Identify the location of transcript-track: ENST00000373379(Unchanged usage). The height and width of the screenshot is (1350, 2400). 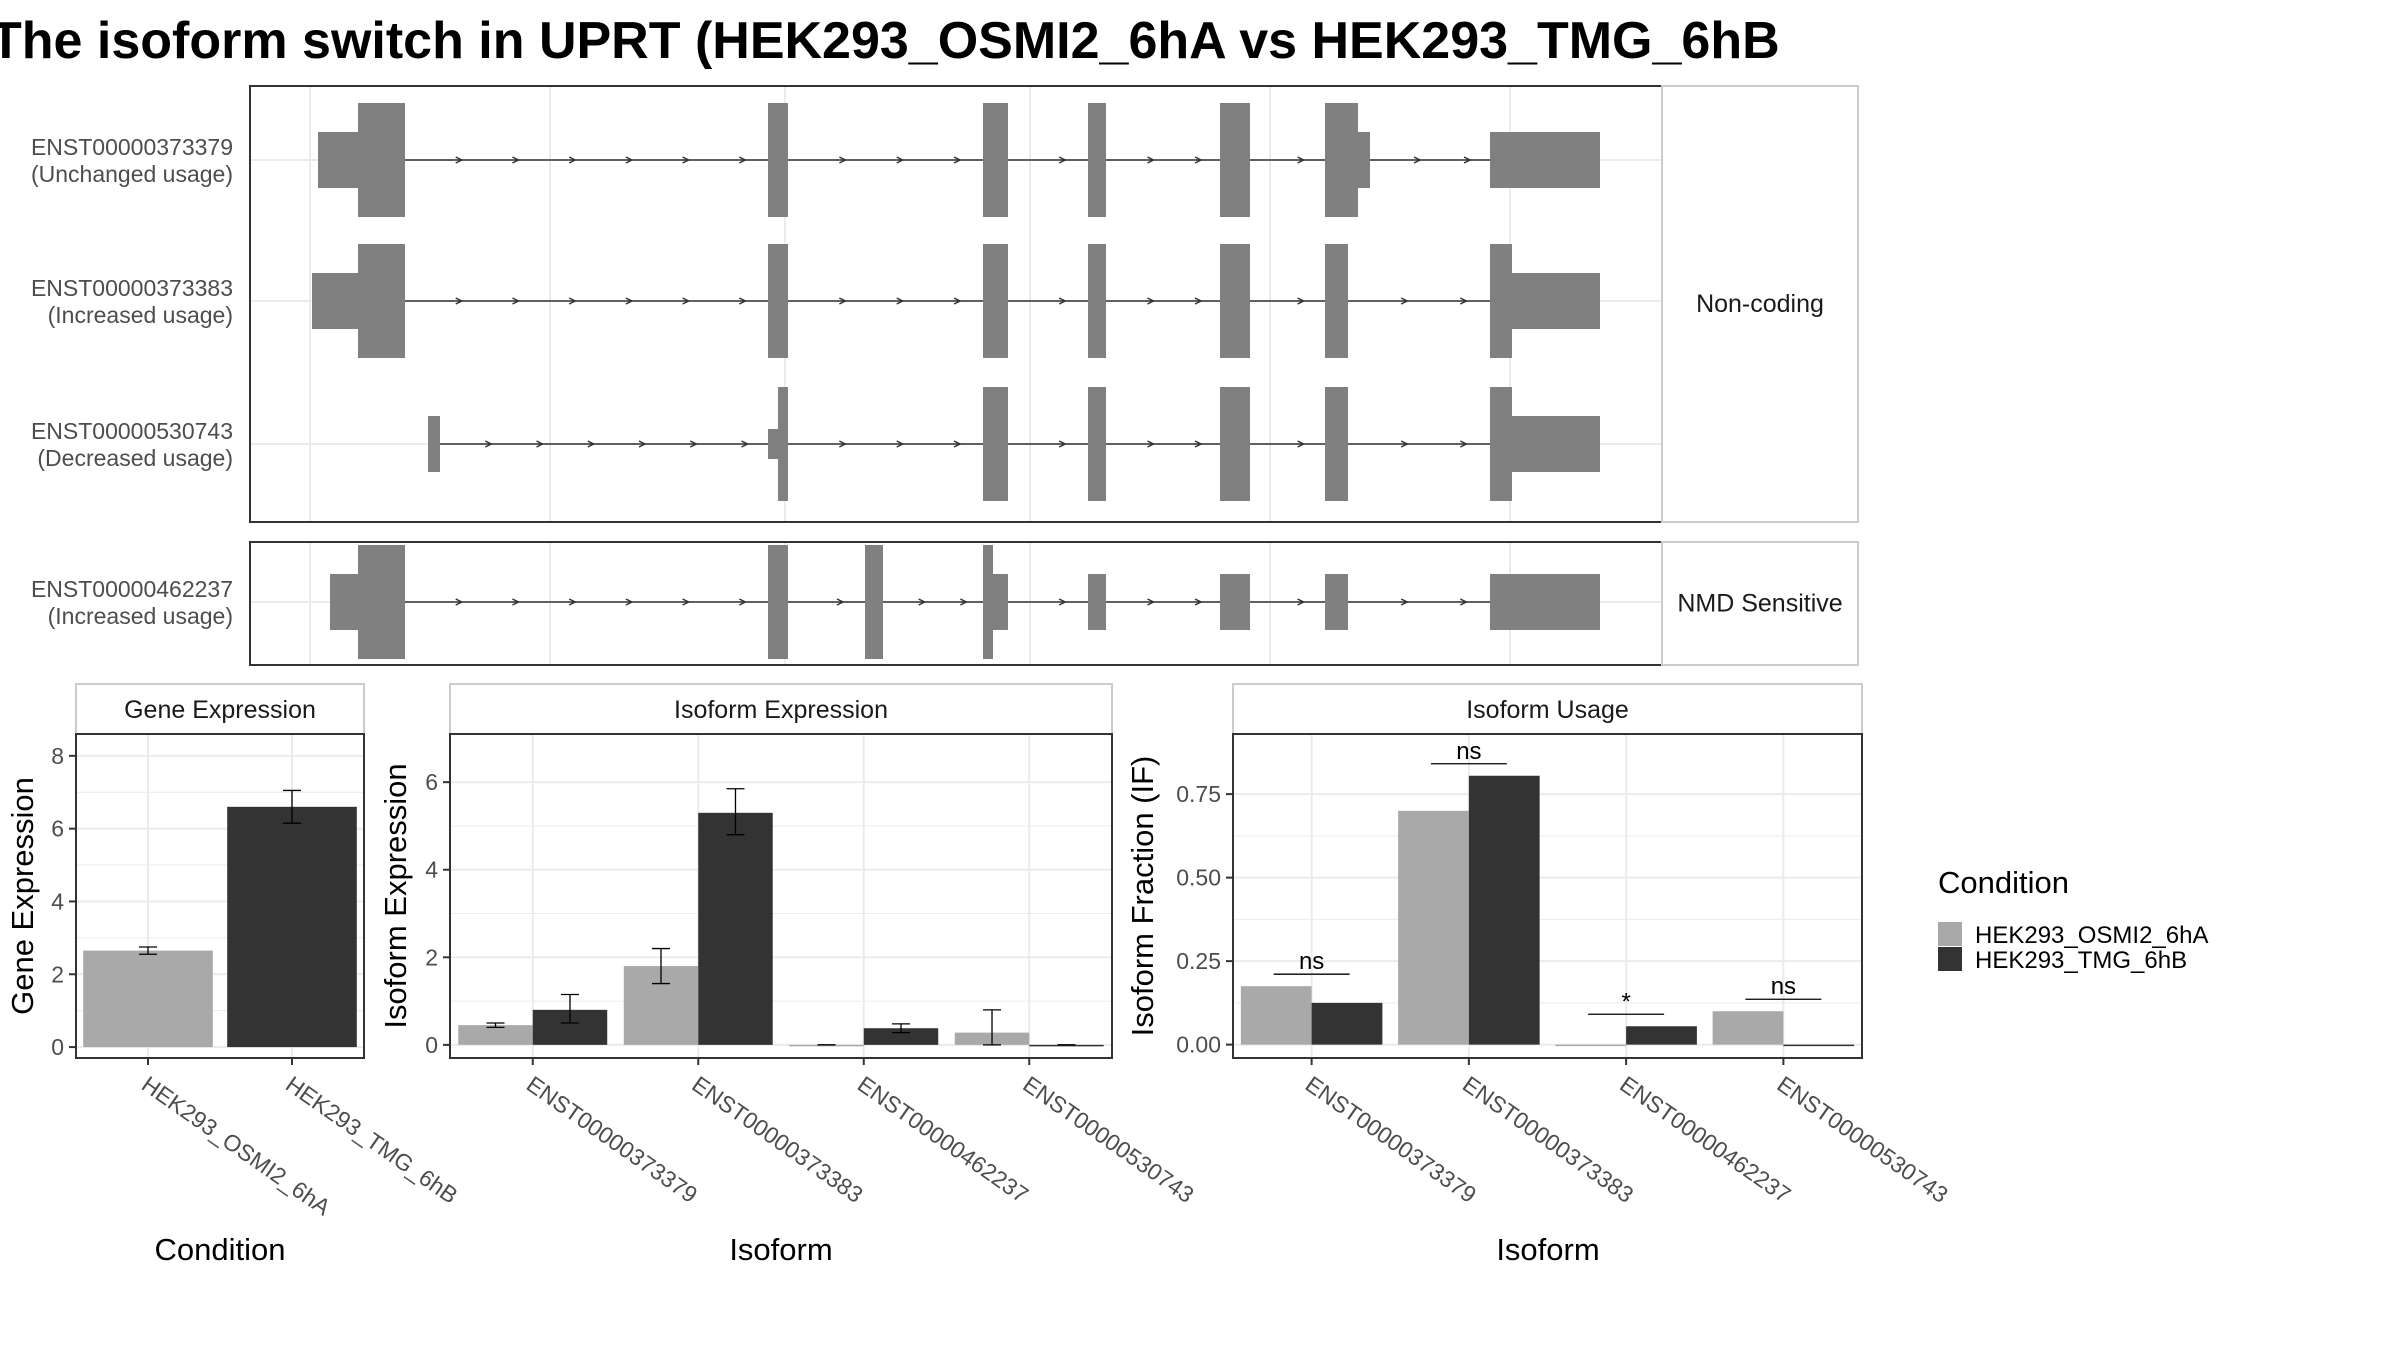
(815, 160).